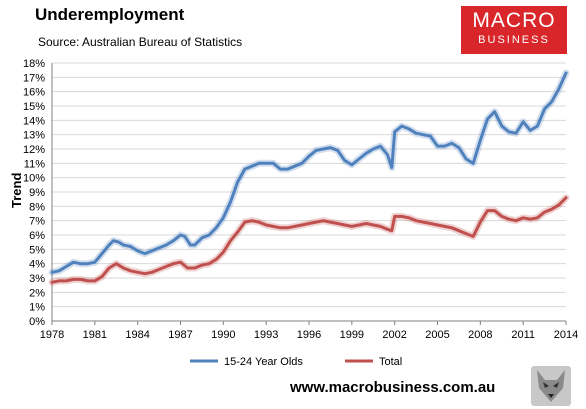 The width and height of the screenshot is (586, 409). What do you see at coordinates (34, 164) in the screenshot?
I see `y-tick-label: 11%` at bounding box center [34, 164].